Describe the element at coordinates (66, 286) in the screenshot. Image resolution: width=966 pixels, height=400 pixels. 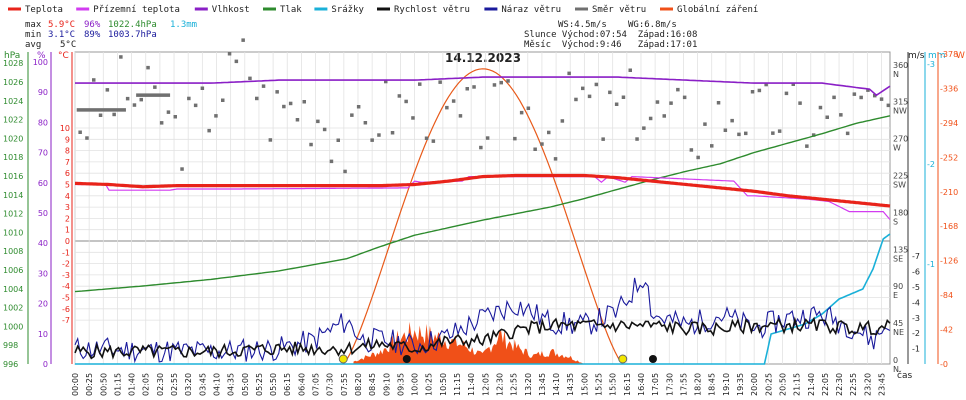
I see `temp-tick-3: -4` at that location.